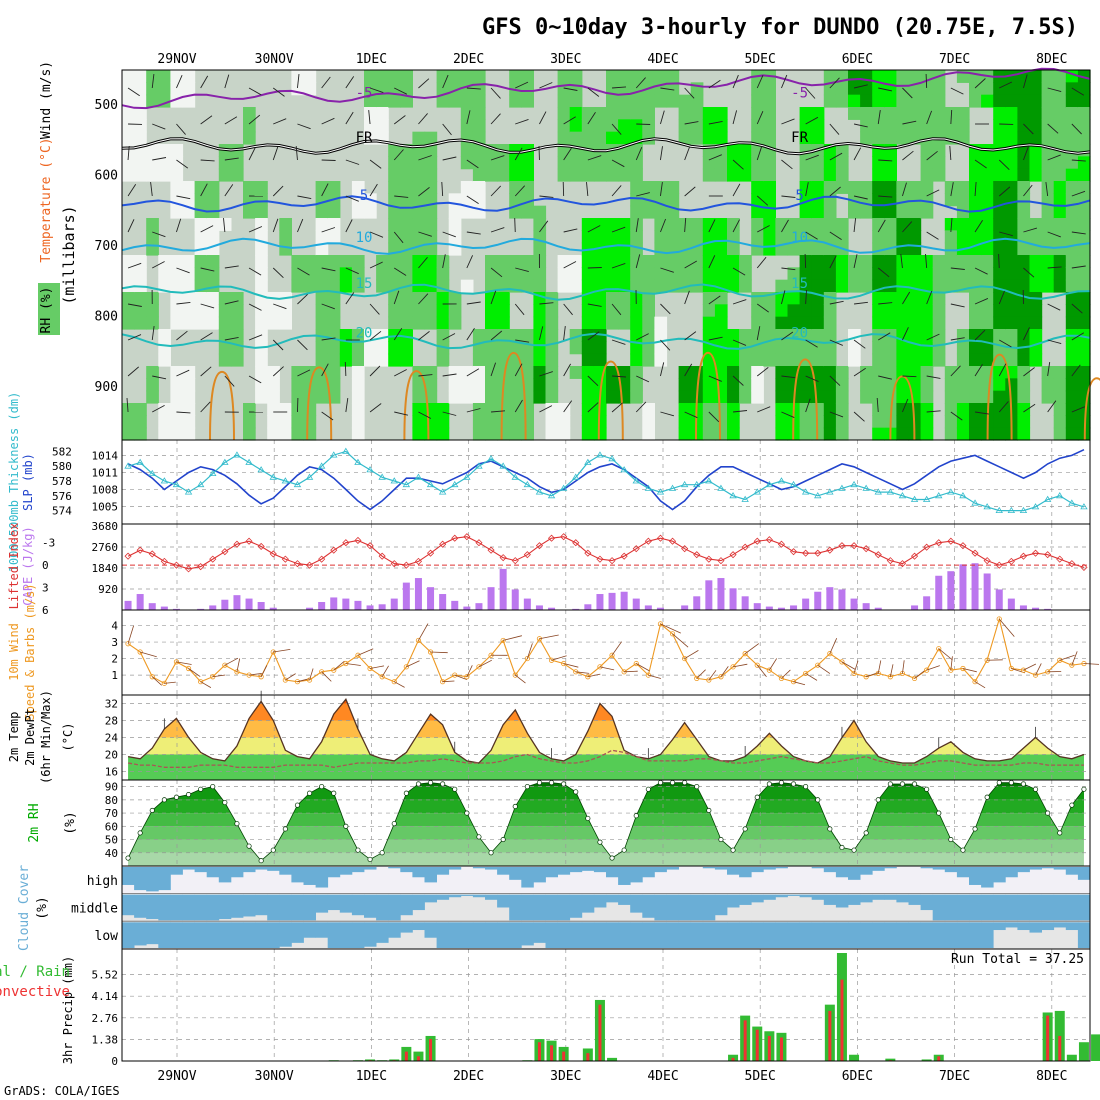  I want to click on date-label-bottom: 29NOV, so click(176, 1076).